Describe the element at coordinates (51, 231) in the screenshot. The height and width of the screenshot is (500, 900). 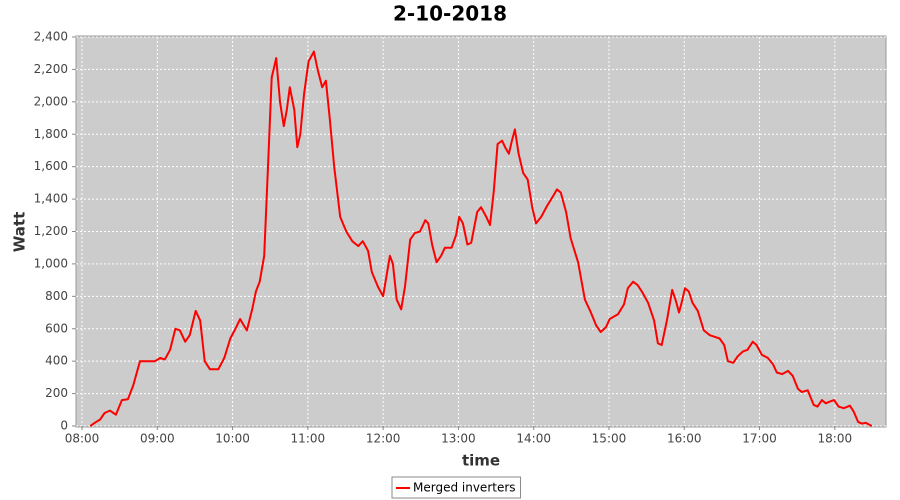
I see `y-tick-label: 1,200` at that location.